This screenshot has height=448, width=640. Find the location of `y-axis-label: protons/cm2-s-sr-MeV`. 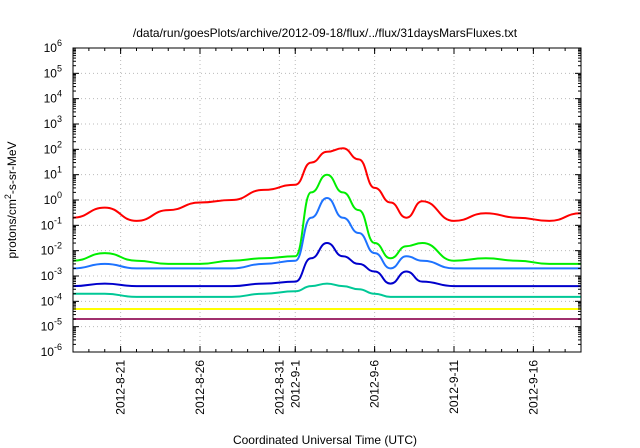

y-axis-label: protons/cm2-s-sr-MeV is located at coordinates (11, 199).